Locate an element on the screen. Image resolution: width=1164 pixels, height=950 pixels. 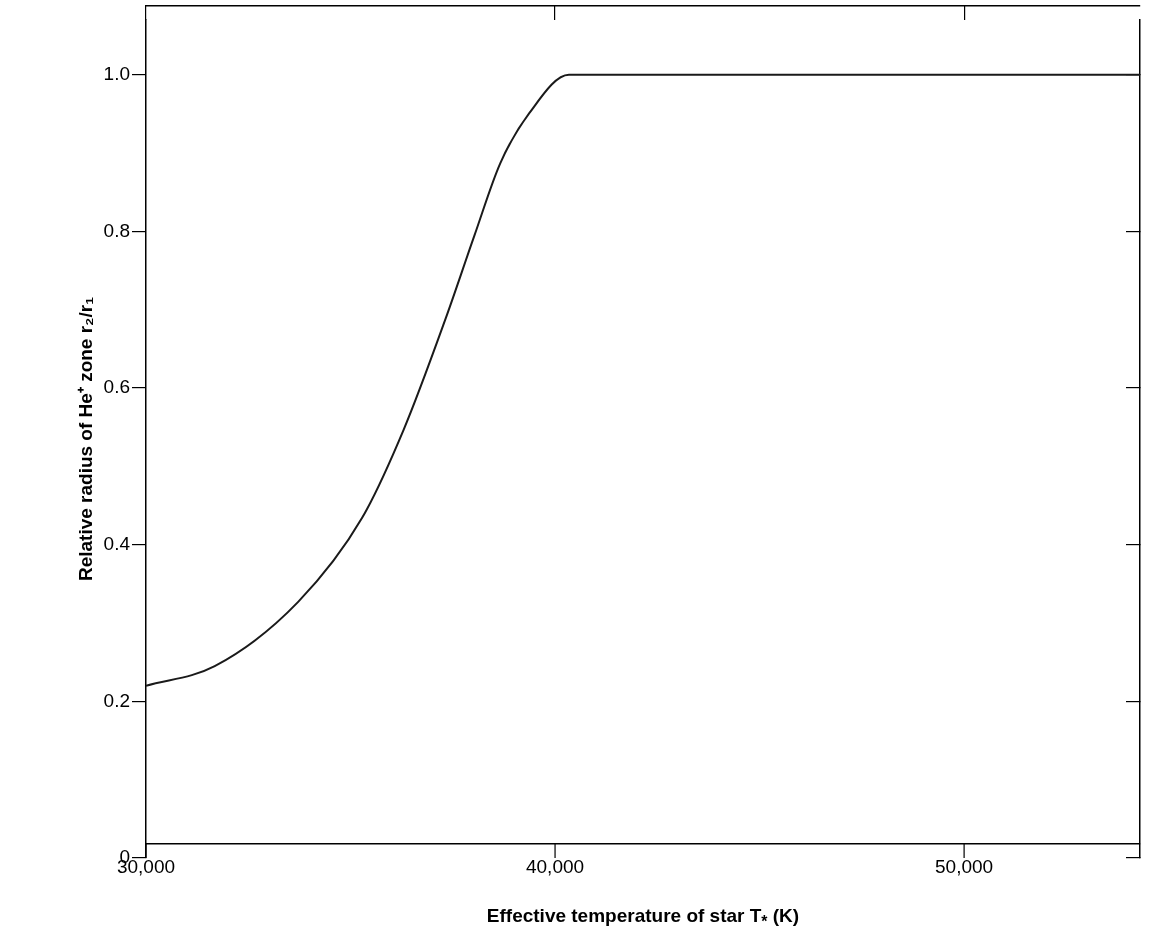
x-tick-label: 40,000 is located at coordinates (555, 866).